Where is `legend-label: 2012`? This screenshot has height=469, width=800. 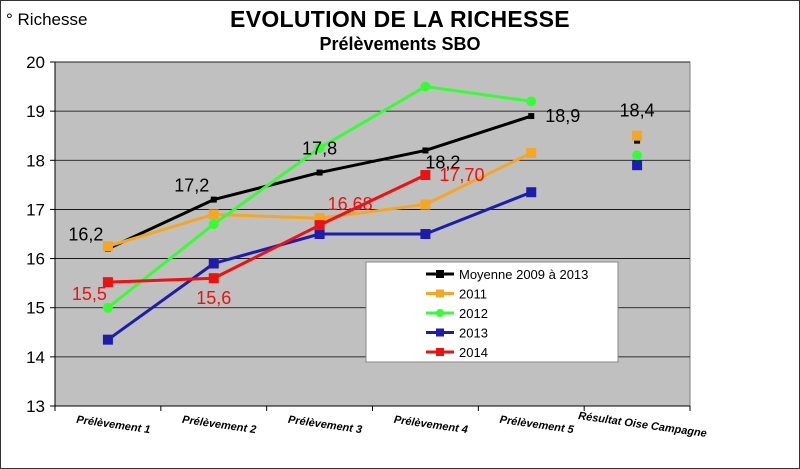
legend-label: 2012 is located at coordinates (473, 313).